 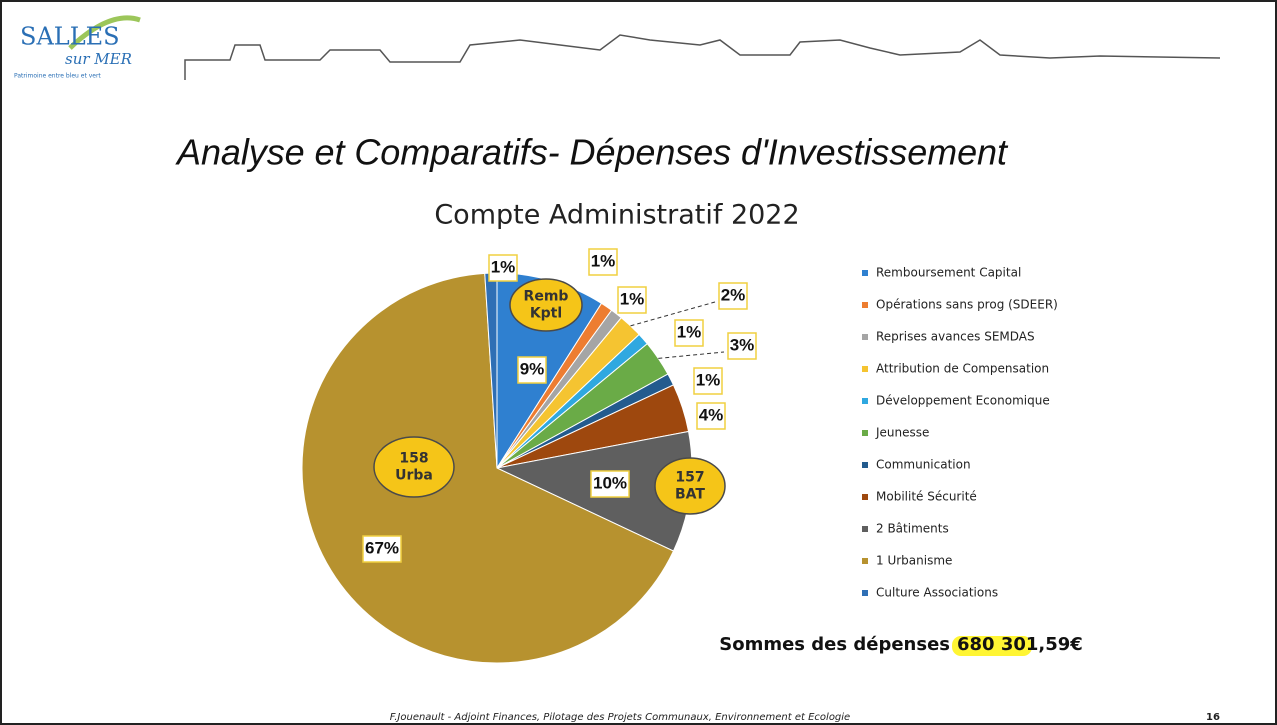 What do you see at coordinates (673, 314) in the screenshot?
I see `leader-line` at bounding box center [673, 314].